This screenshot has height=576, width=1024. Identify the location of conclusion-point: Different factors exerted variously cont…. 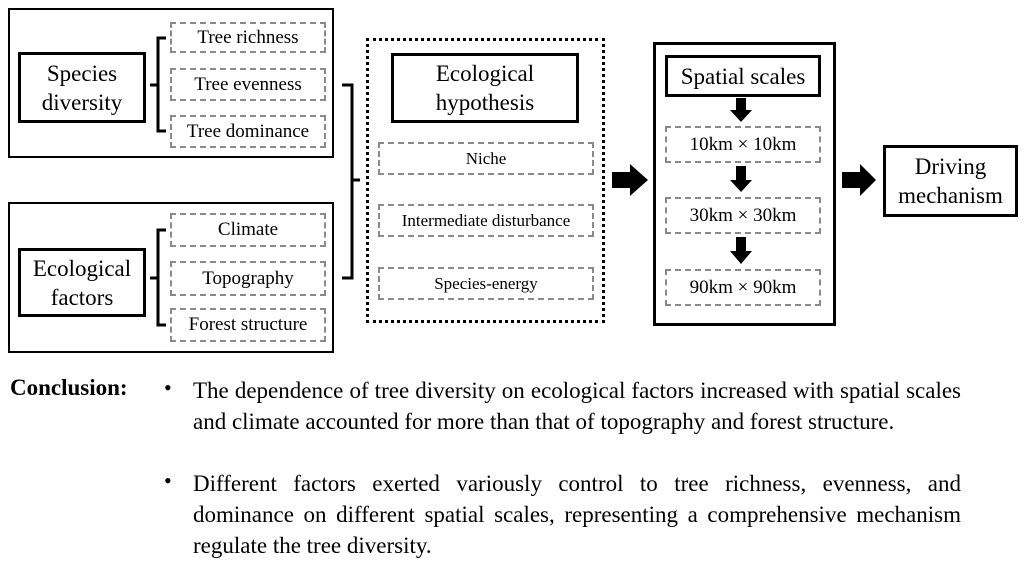
(577, 514).